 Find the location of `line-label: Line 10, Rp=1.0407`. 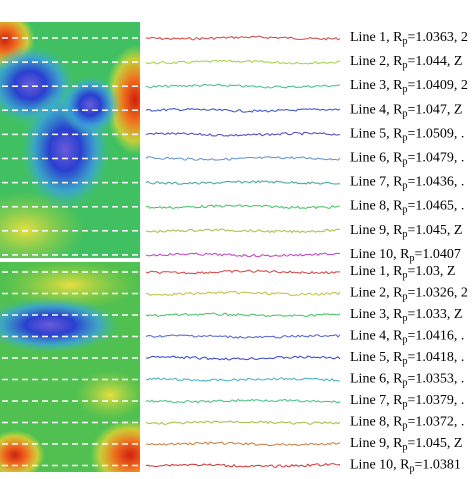

line-label: Line 10, Rp=1.0407 is located at coordinates (405, 255).